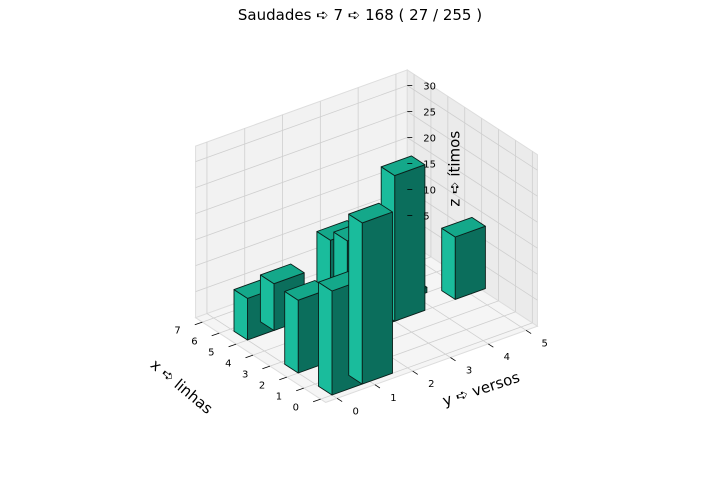  I want to click on x-tick-label: 4, so click(228, 364).